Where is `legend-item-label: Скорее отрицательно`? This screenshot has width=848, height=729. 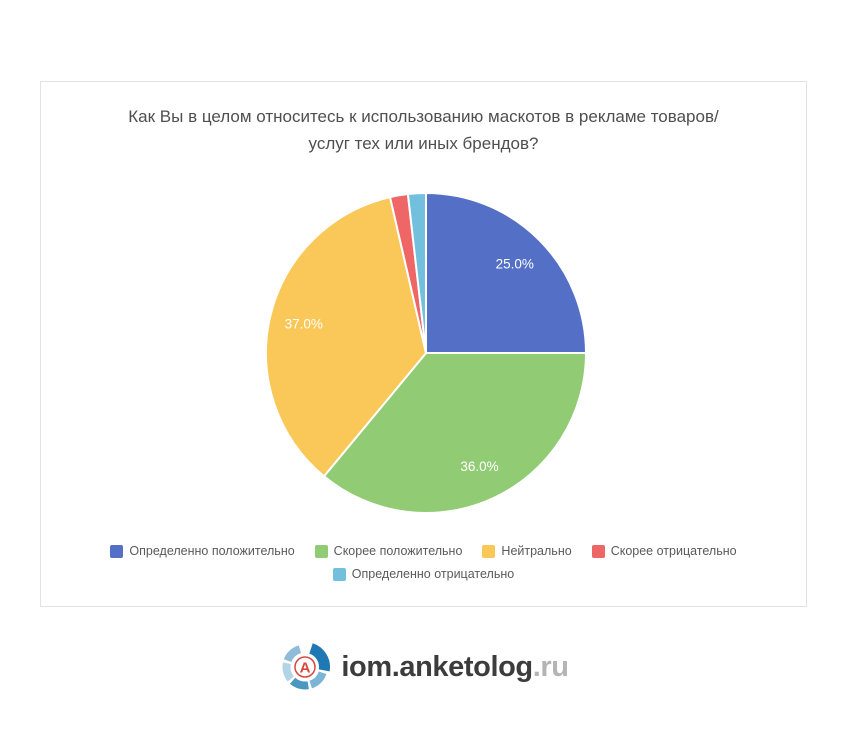
legend-item-label: Скорее отрицательно is located at coordinates (673, 551).